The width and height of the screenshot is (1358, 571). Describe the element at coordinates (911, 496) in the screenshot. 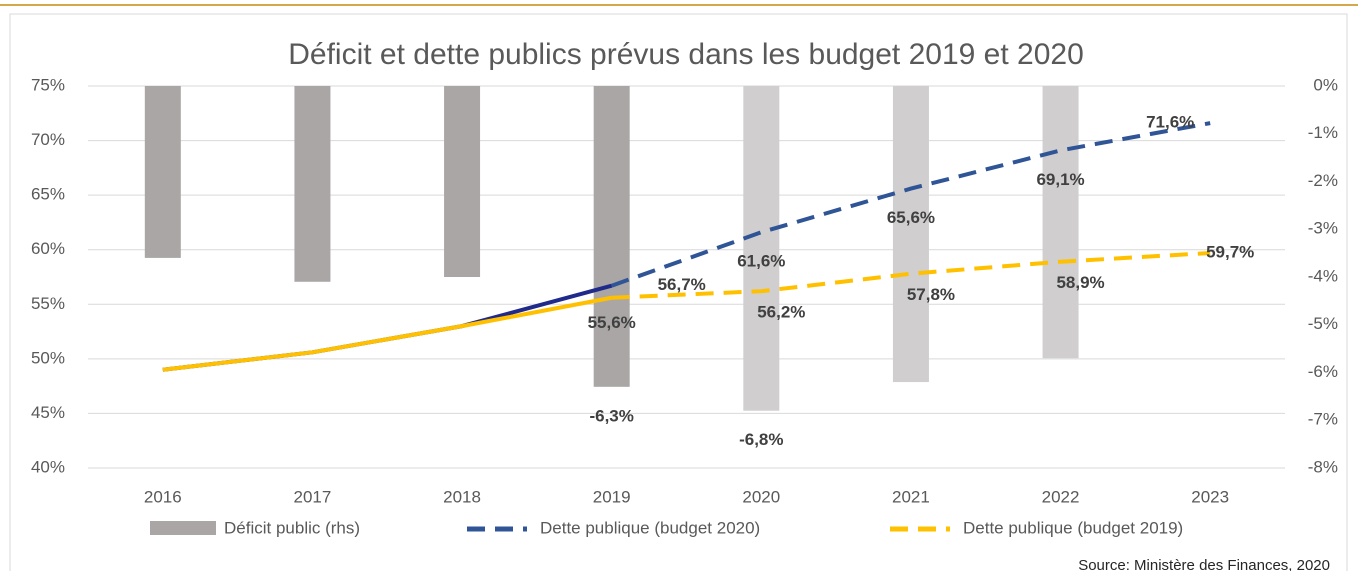

I see `x-tick-label: 2021` at that location.